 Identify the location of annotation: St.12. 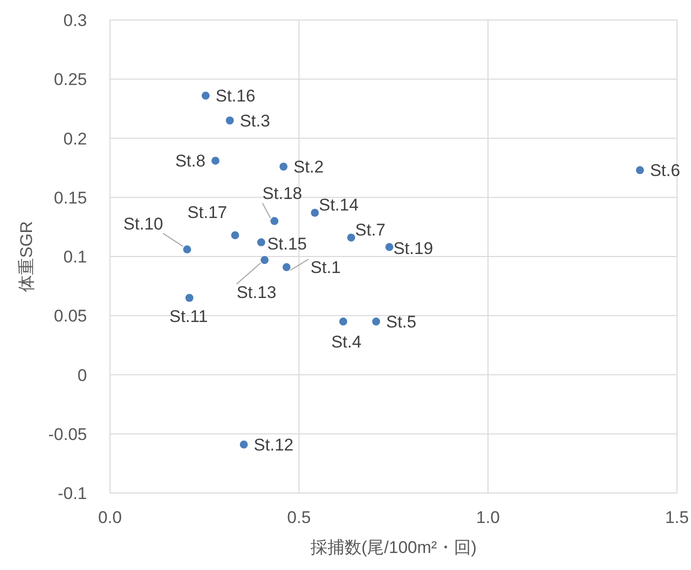
(274, 445).